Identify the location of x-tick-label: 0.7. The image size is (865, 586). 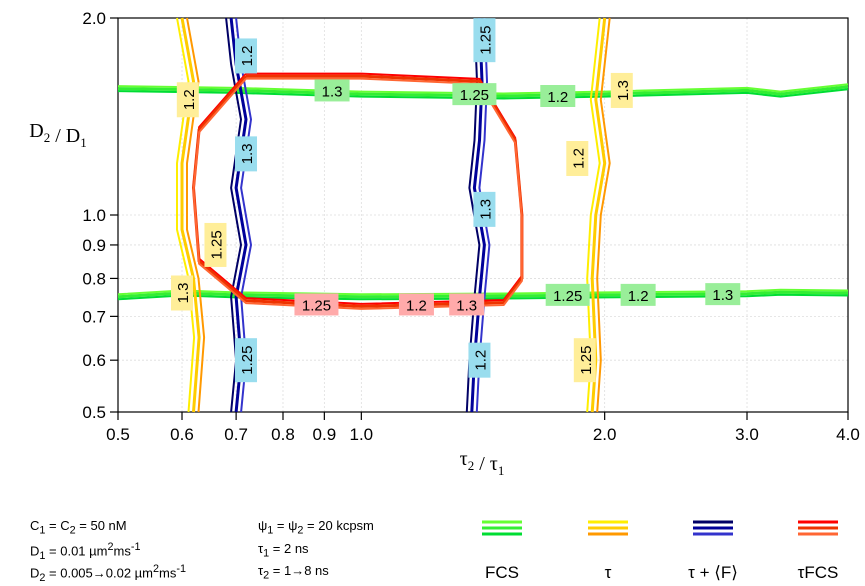
(236, 434).